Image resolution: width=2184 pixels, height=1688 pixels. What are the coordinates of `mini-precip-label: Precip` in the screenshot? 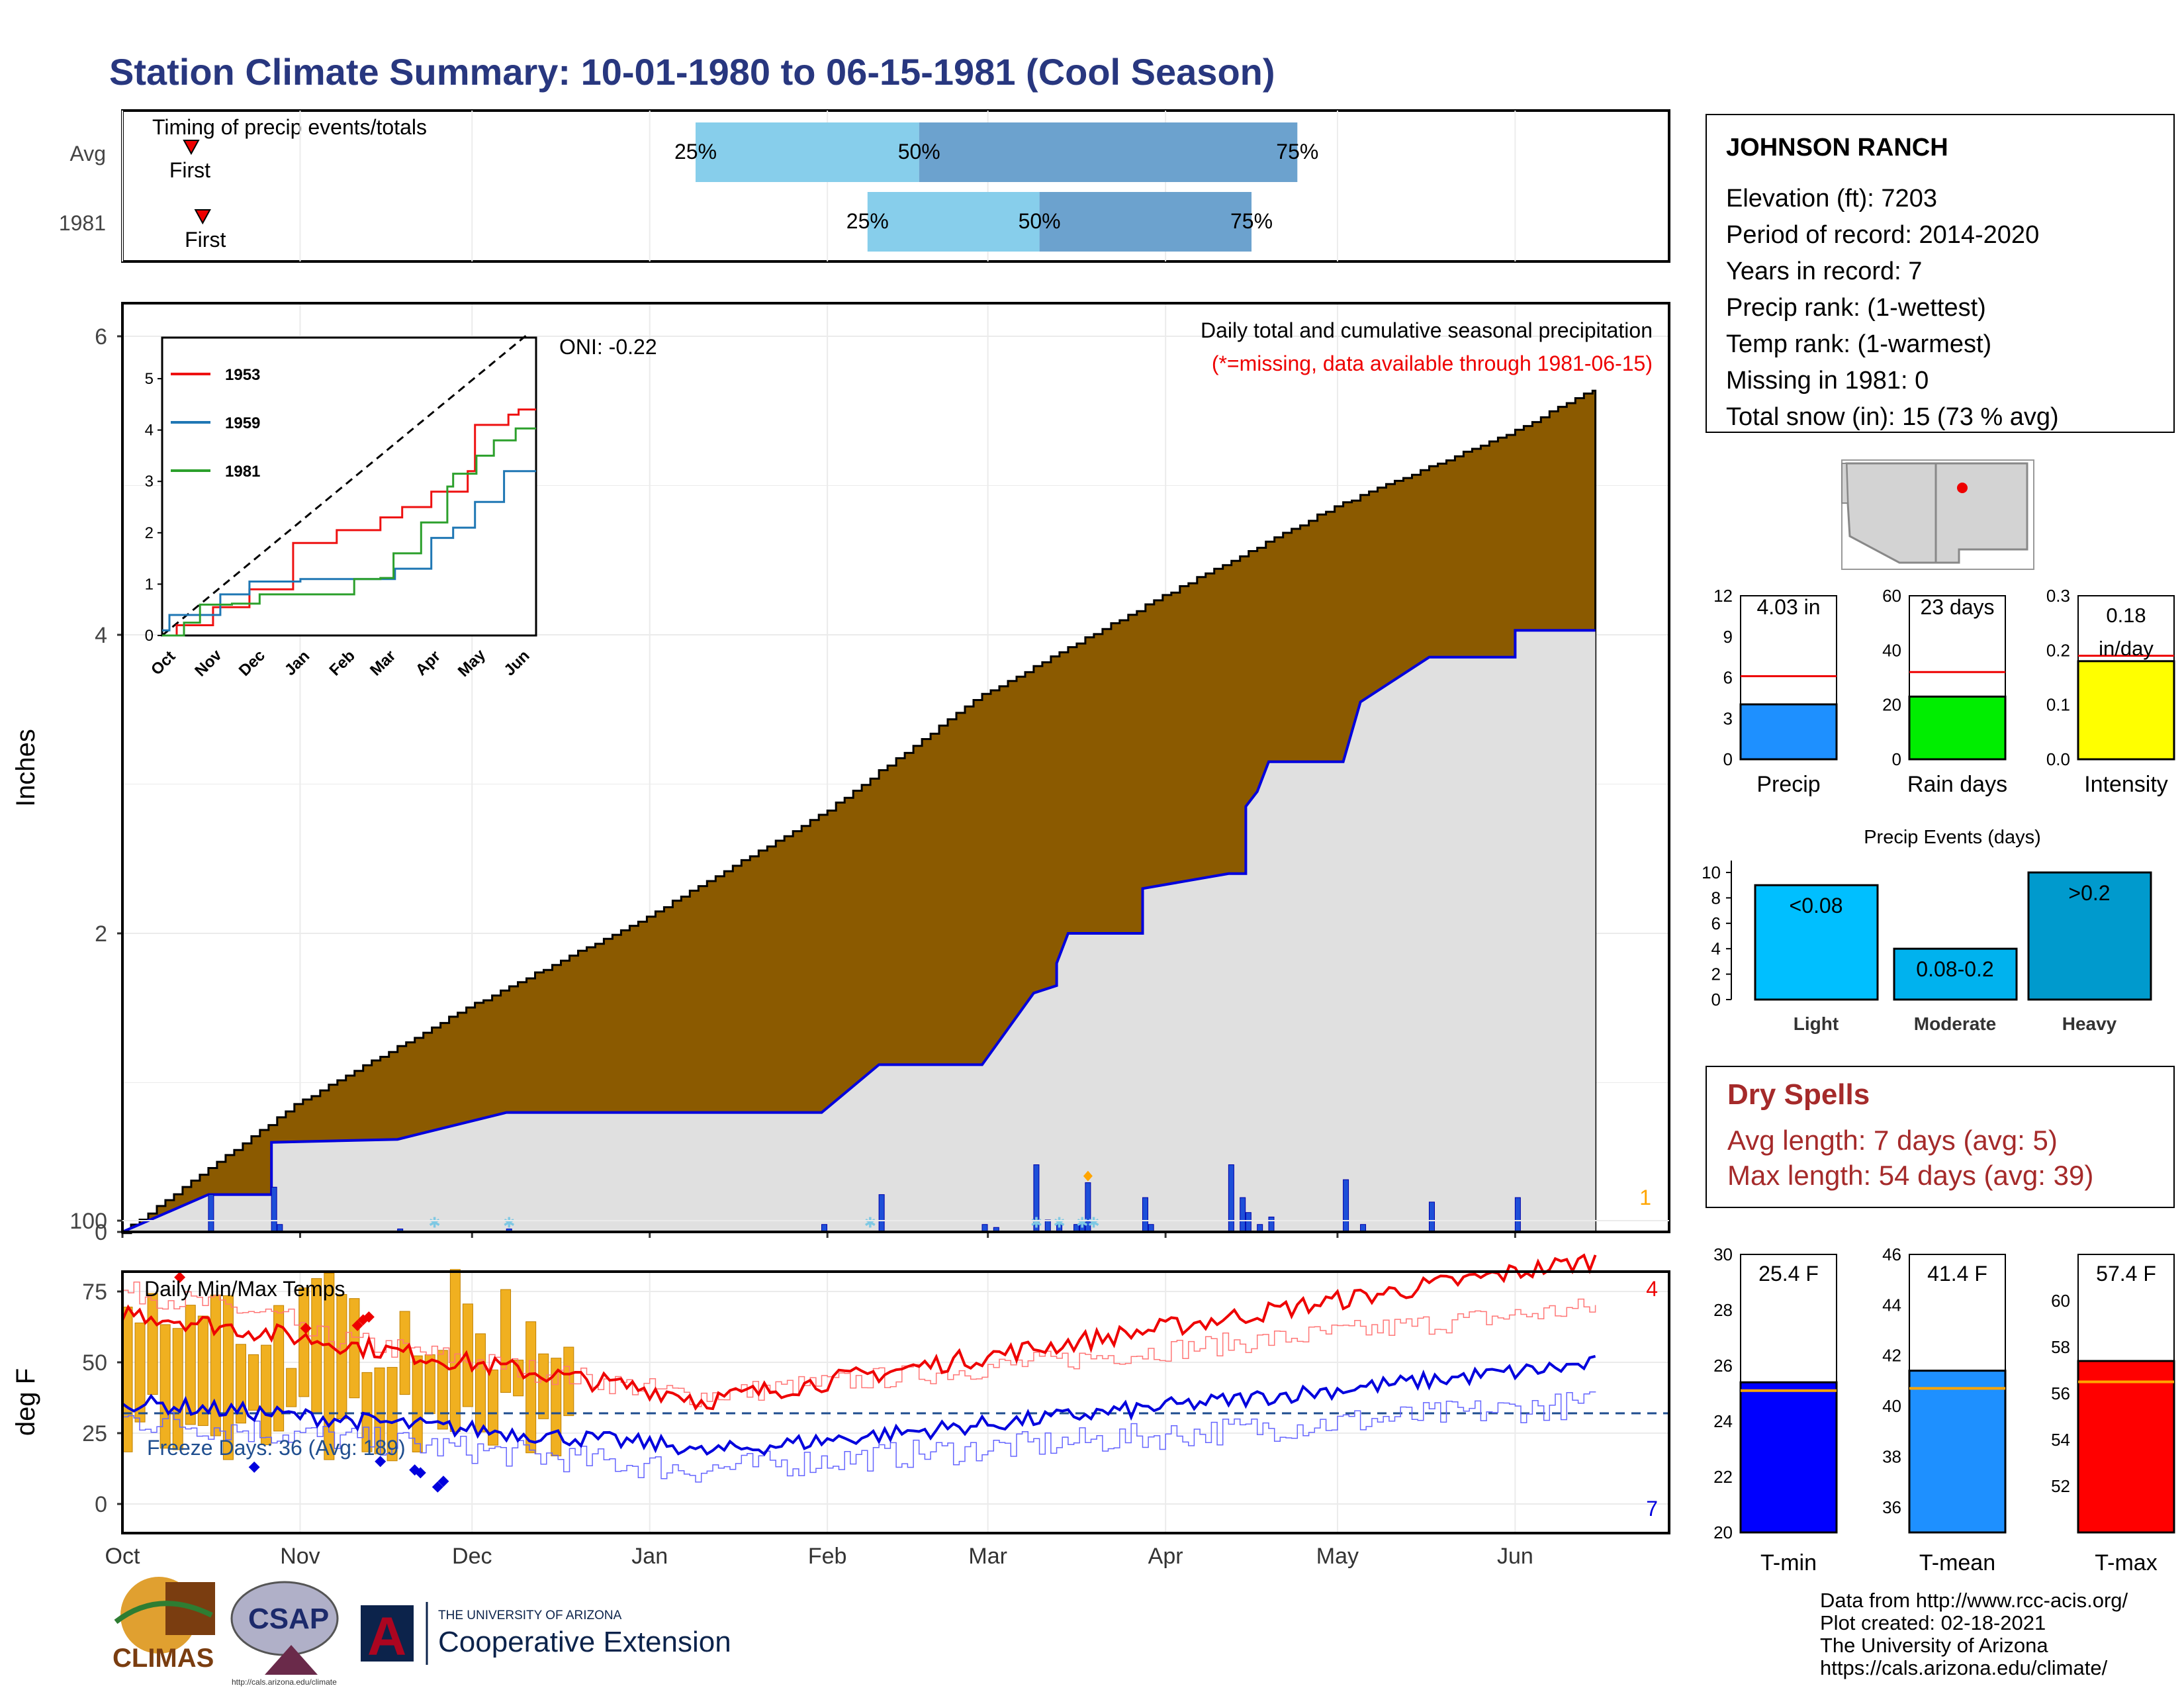 It's located at (1788, 784).